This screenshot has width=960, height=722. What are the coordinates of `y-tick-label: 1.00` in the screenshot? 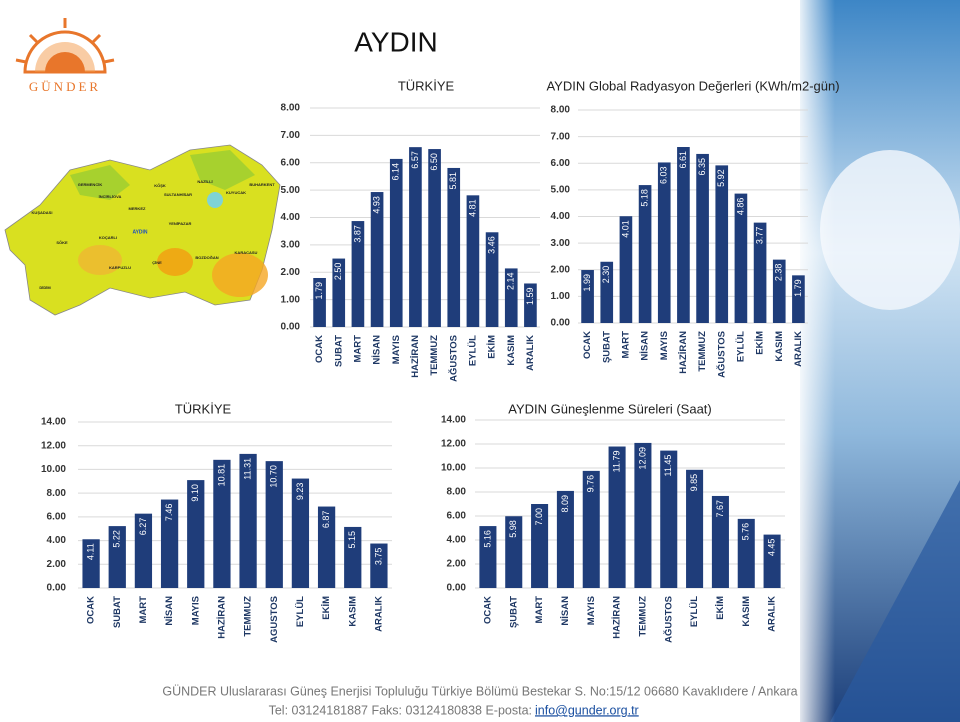 It's located at (561, 296).